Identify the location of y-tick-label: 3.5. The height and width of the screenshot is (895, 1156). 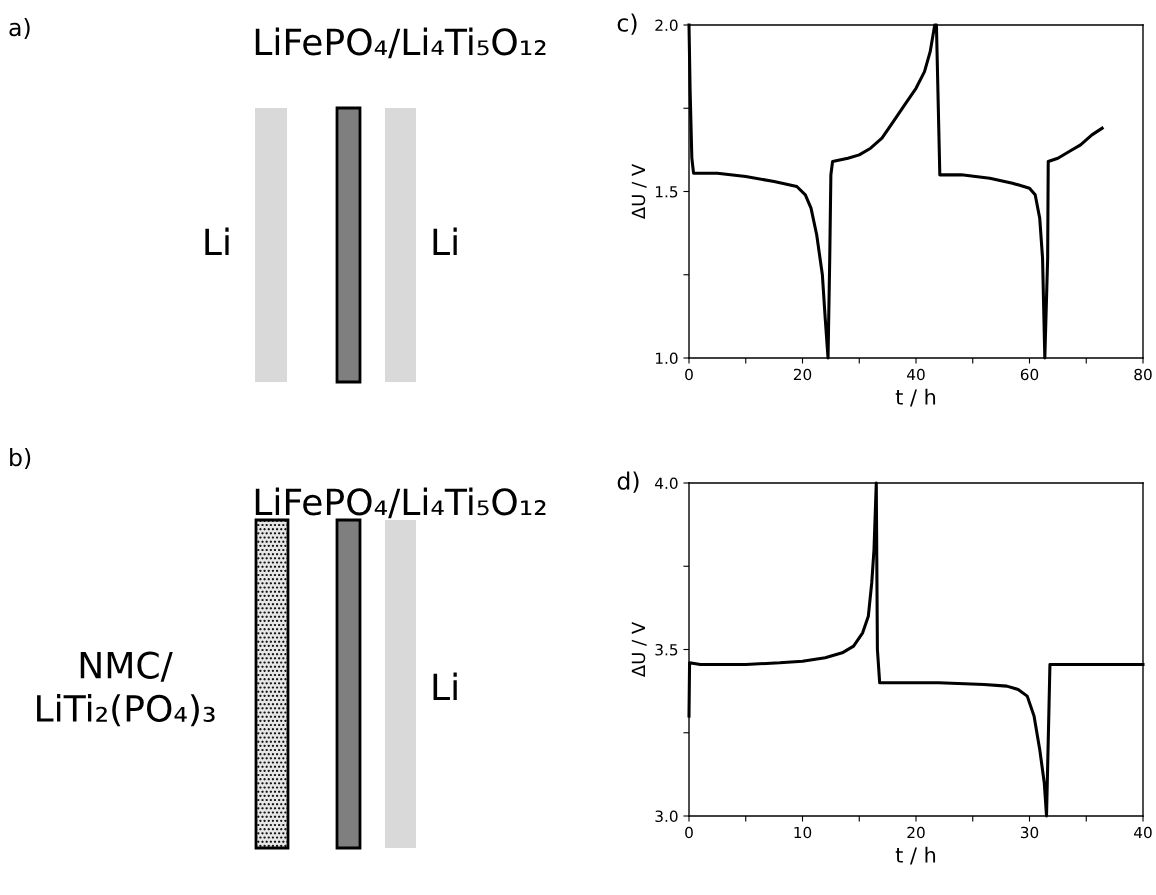
(666, 649).